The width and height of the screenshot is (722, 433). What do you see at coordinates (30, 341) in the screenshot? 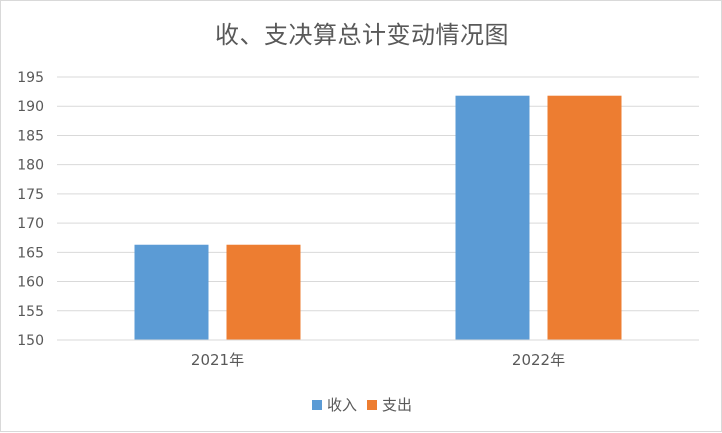
I see `y-tick-label: 150` at bounding box center [30, 341].